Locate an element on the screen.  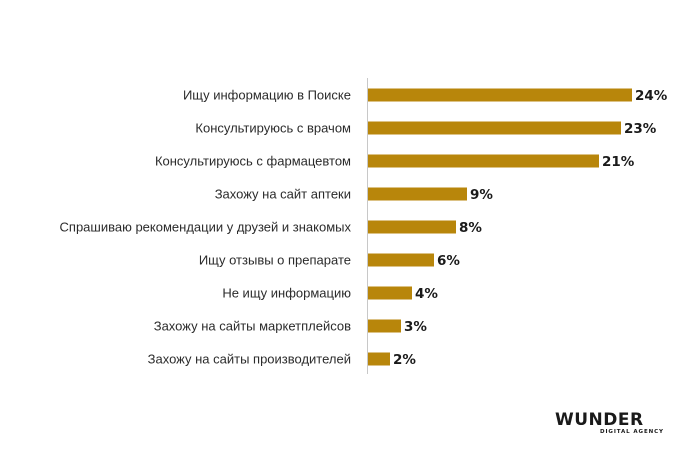
category-label-6: Ищу отзывы о препарате is located at coordinates (275, 260).